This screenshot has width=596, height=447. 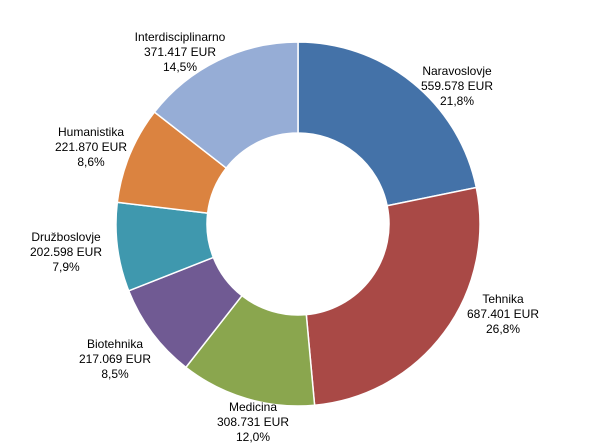 I want to click on slice-label-value: 687.401 EUR, so click(x=503, y=314).